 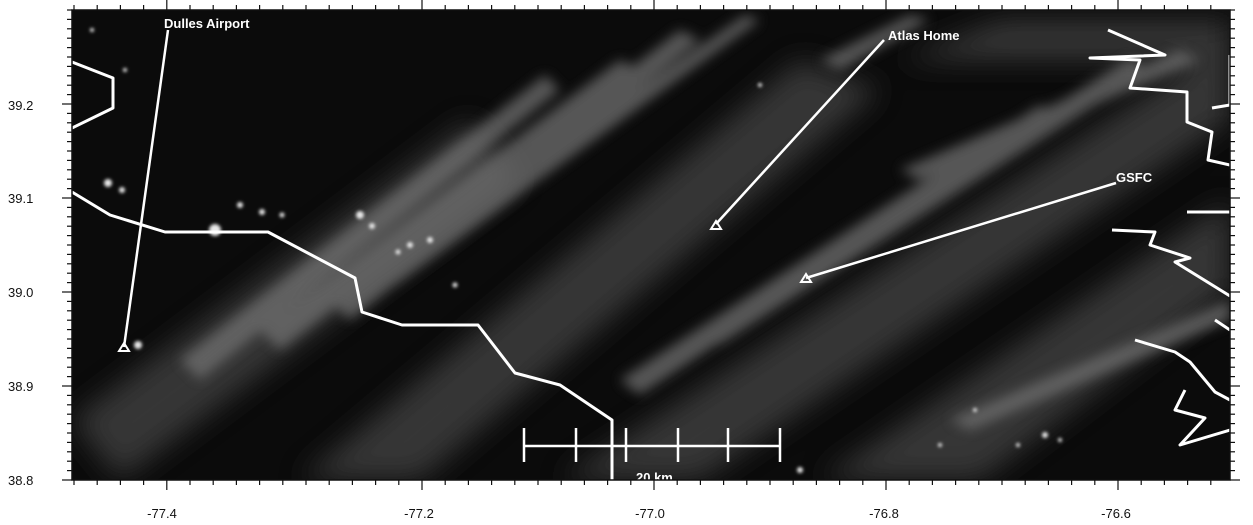 What do you see at coordinates (1116, 513) in the screenshot?
I see `x-tick-label: -76.6` at bounding box center [1116, 513].